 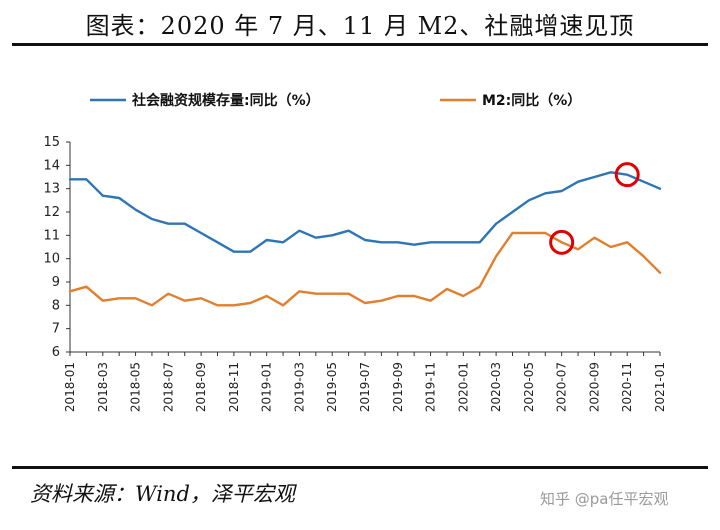 I want to click on x-tick-label: 2019-05, so click(x=332, y=387).